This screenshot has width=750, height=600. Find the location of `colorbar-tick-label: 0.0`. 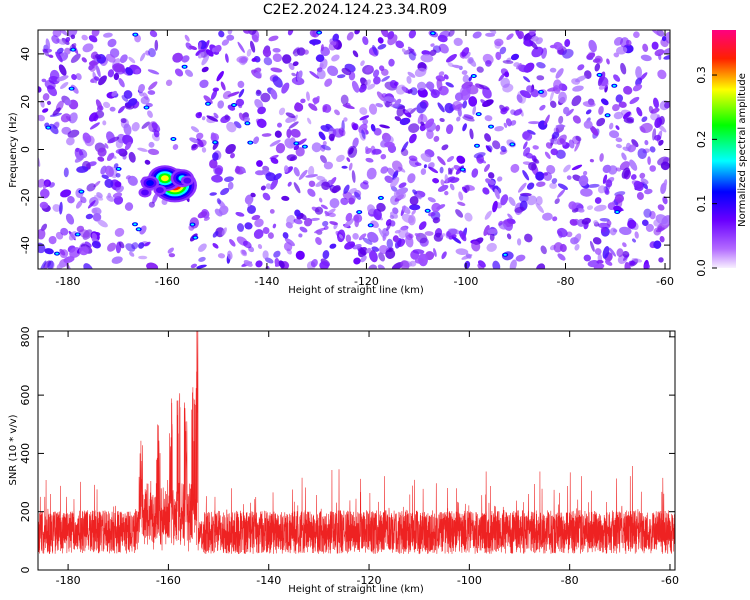

colorbar-tick-label: 0.0 is located at coordinates (701, 268).